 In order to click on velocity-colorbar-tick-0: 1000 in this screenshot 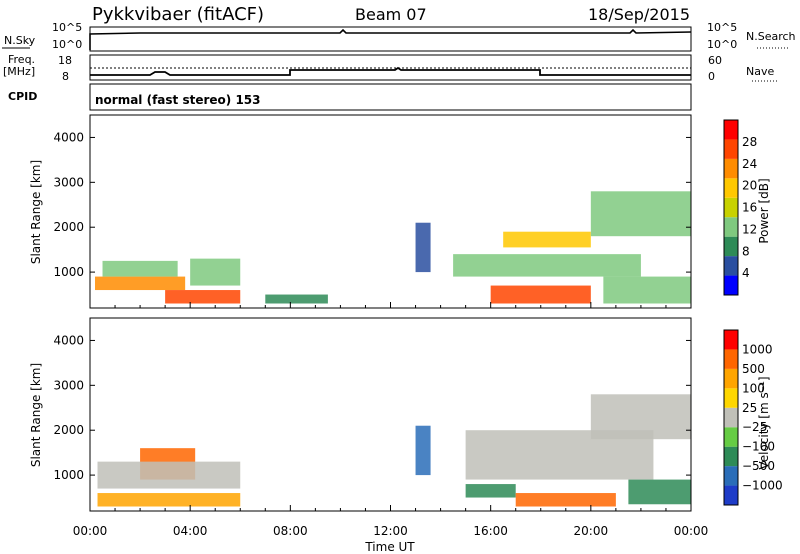, I will do `click(757, 349)`.